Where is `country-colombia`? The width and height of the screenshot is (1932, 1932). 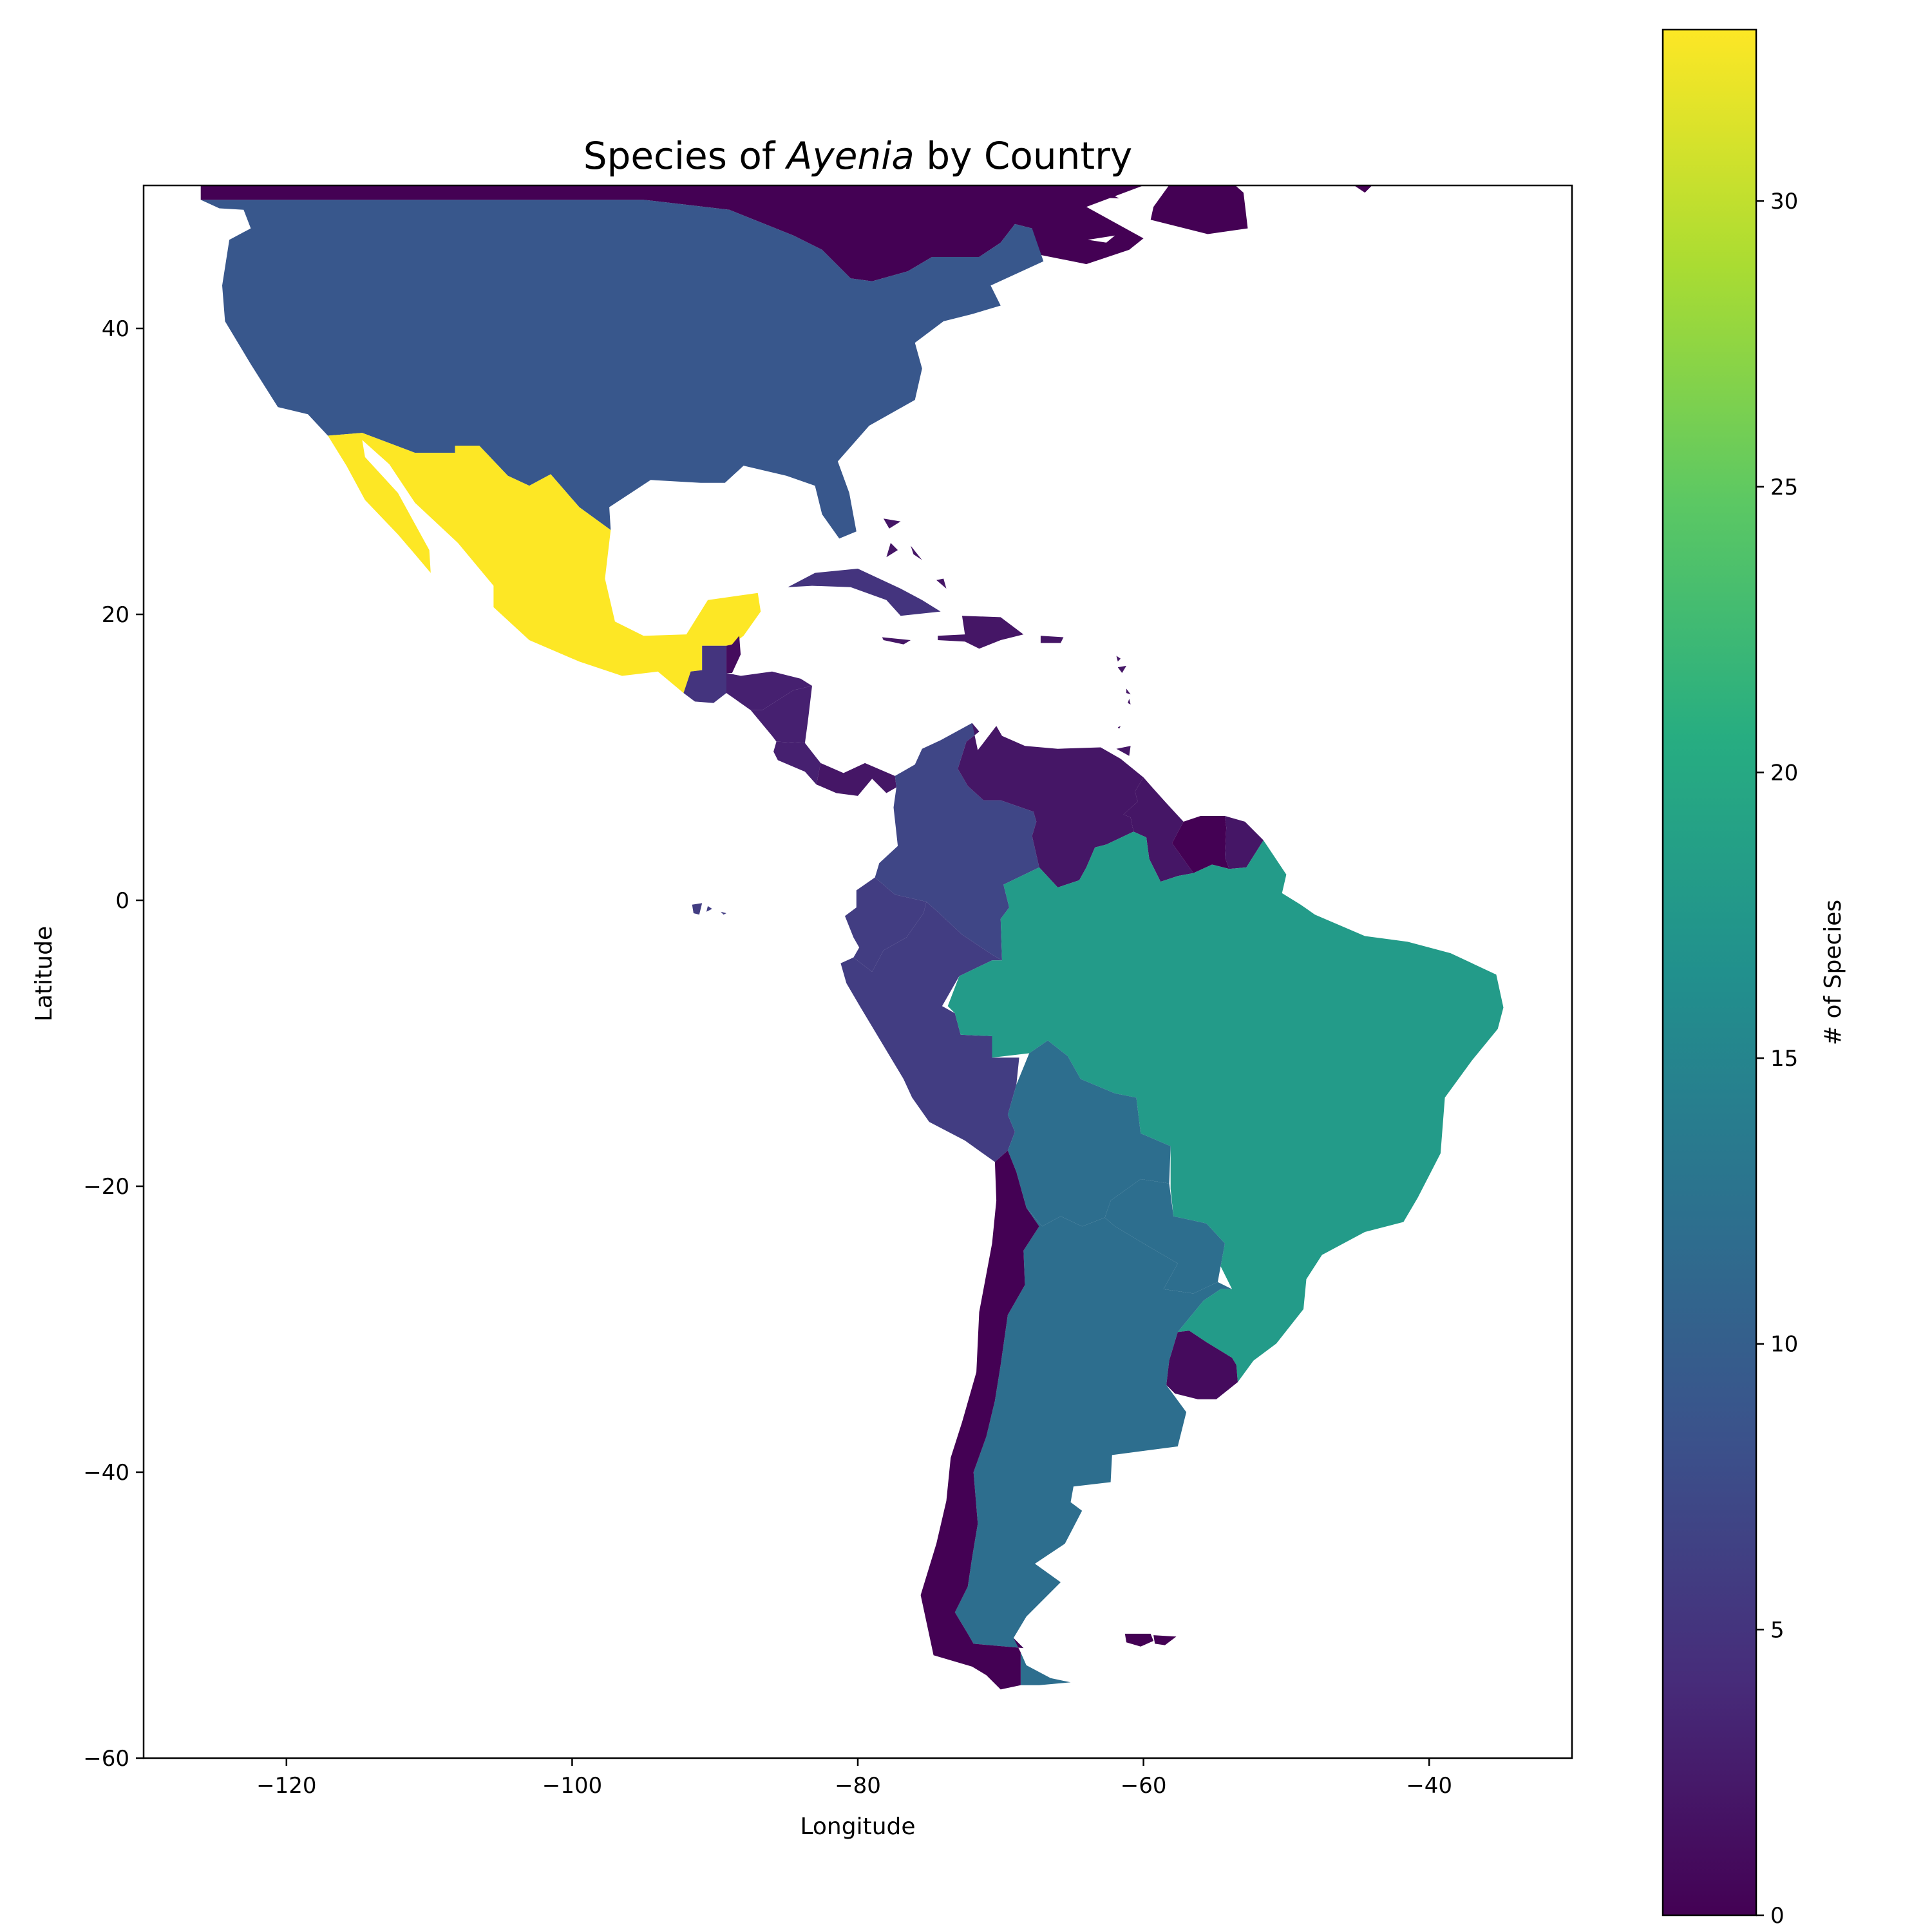 country-colombia is located at coordinates (957, 842).